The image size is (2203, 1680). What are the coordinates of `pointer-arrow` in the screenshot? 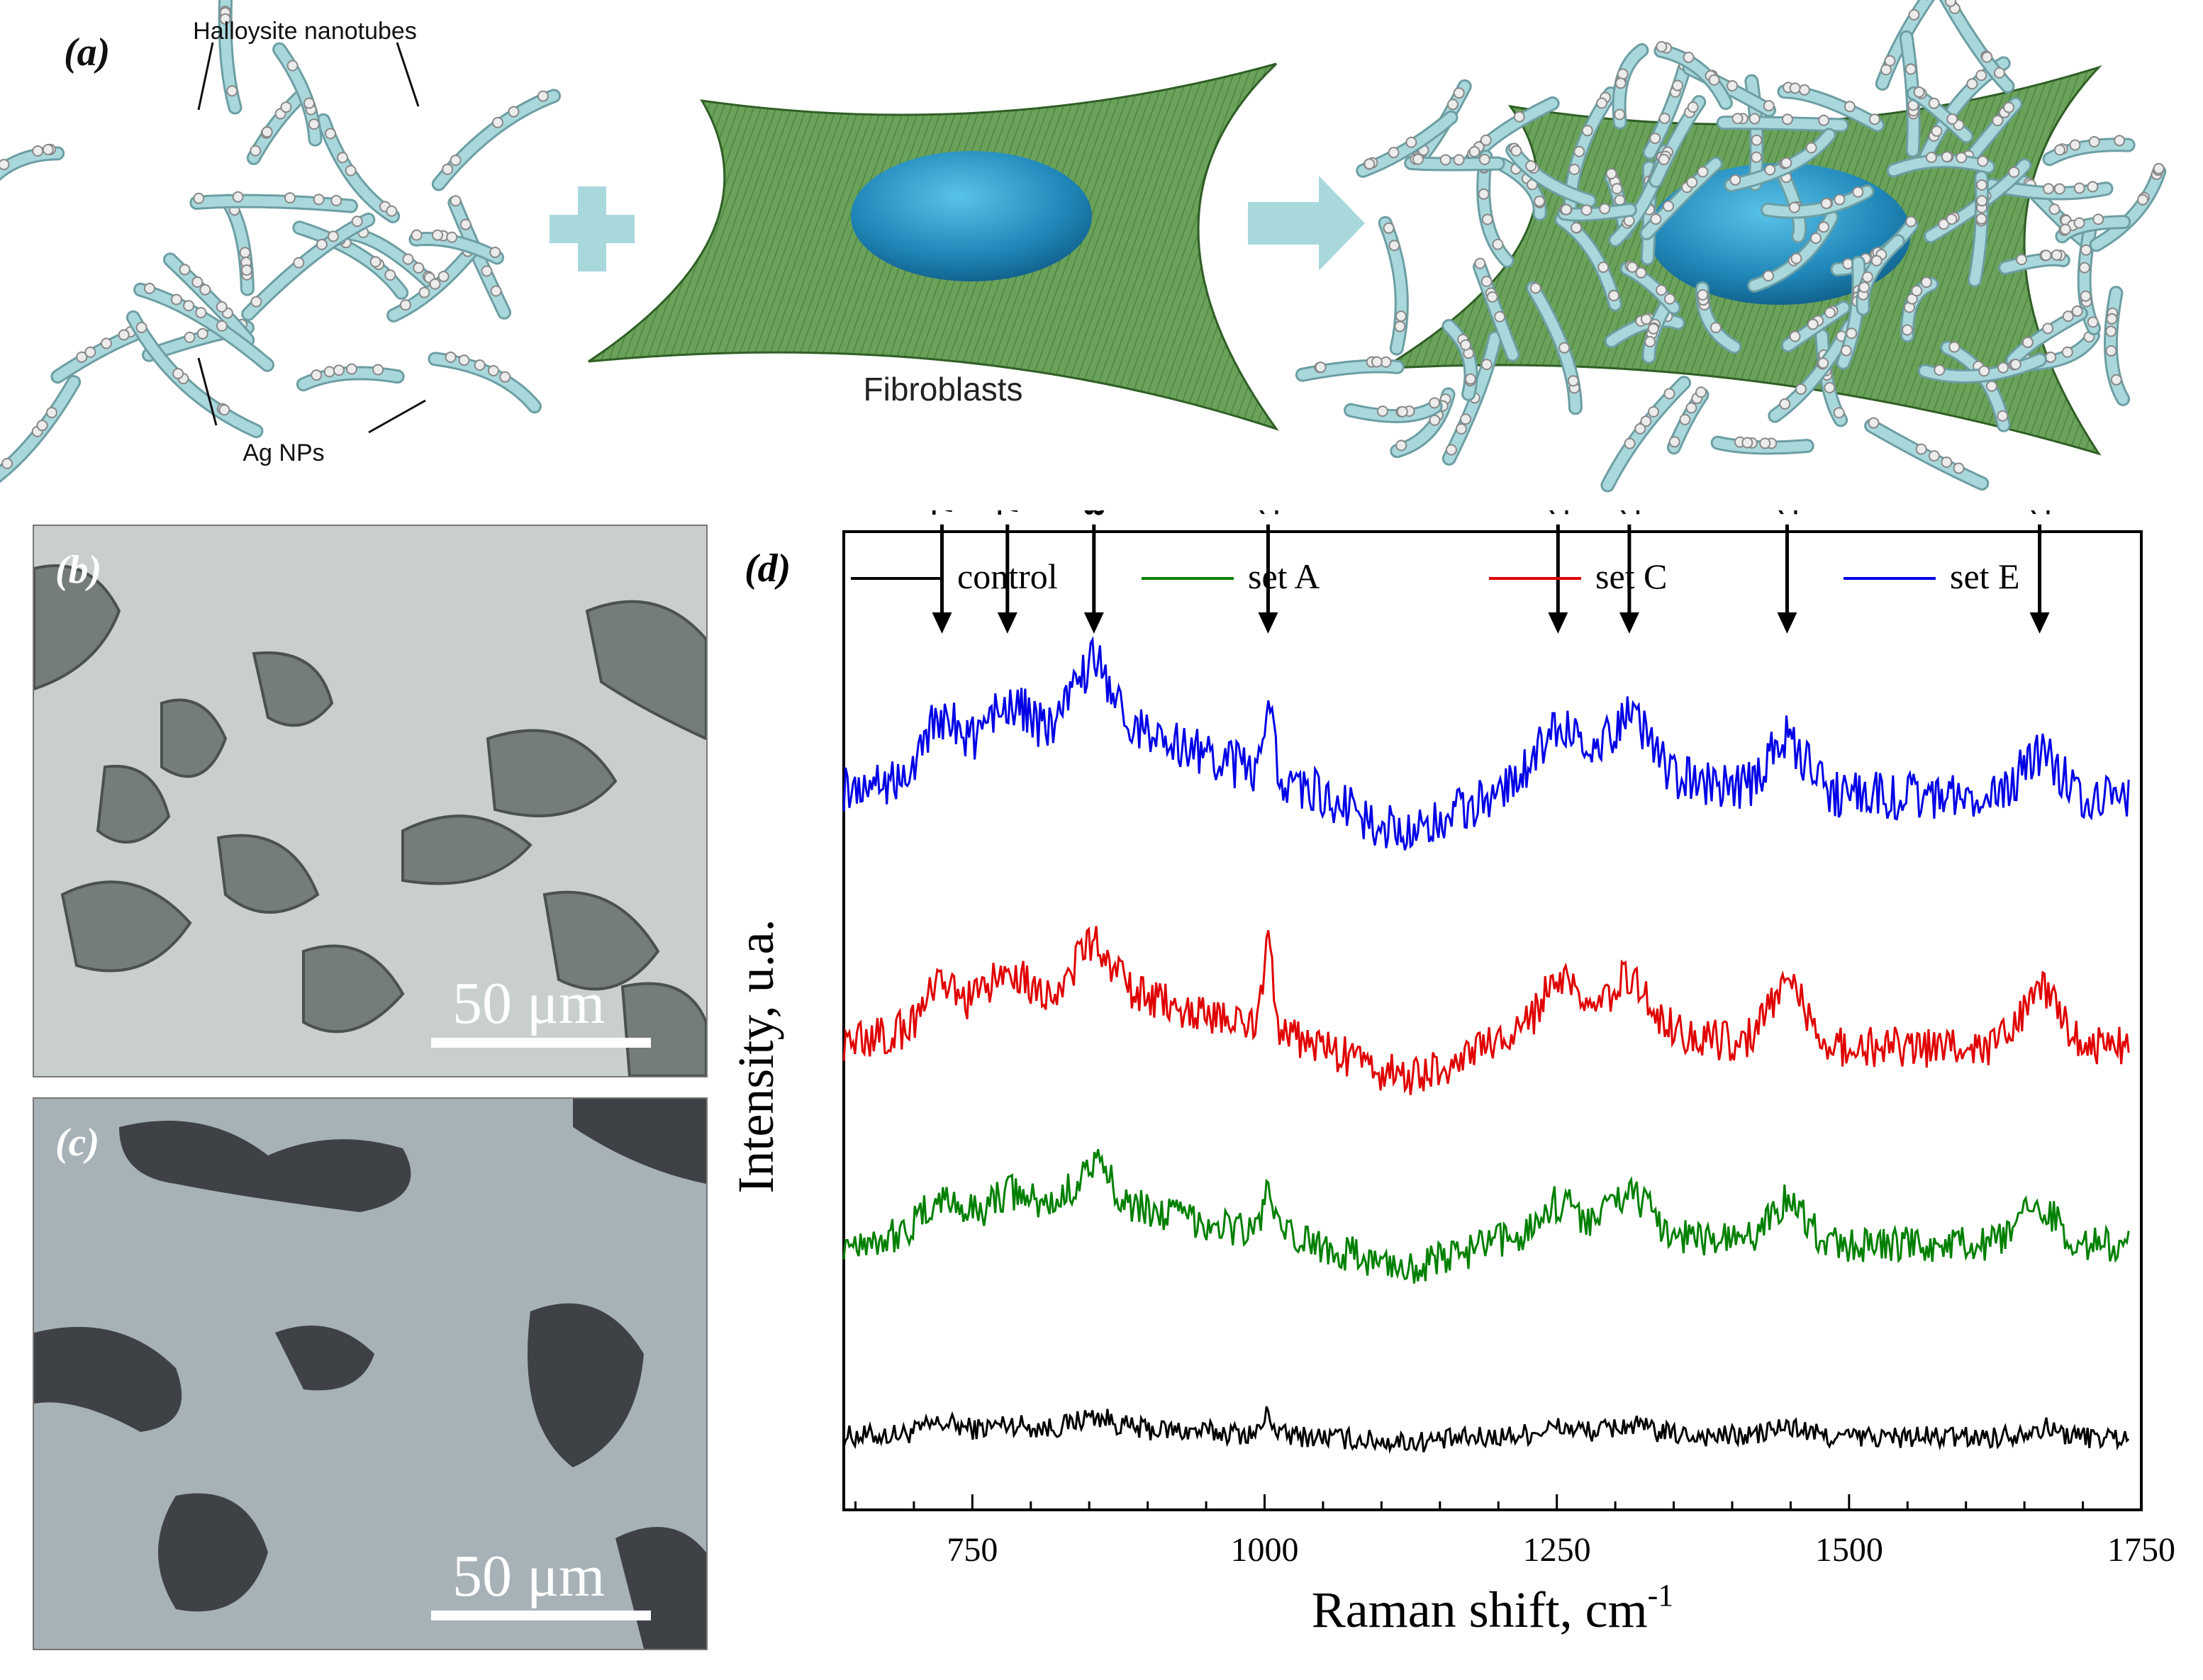 It's located at (208, 391).